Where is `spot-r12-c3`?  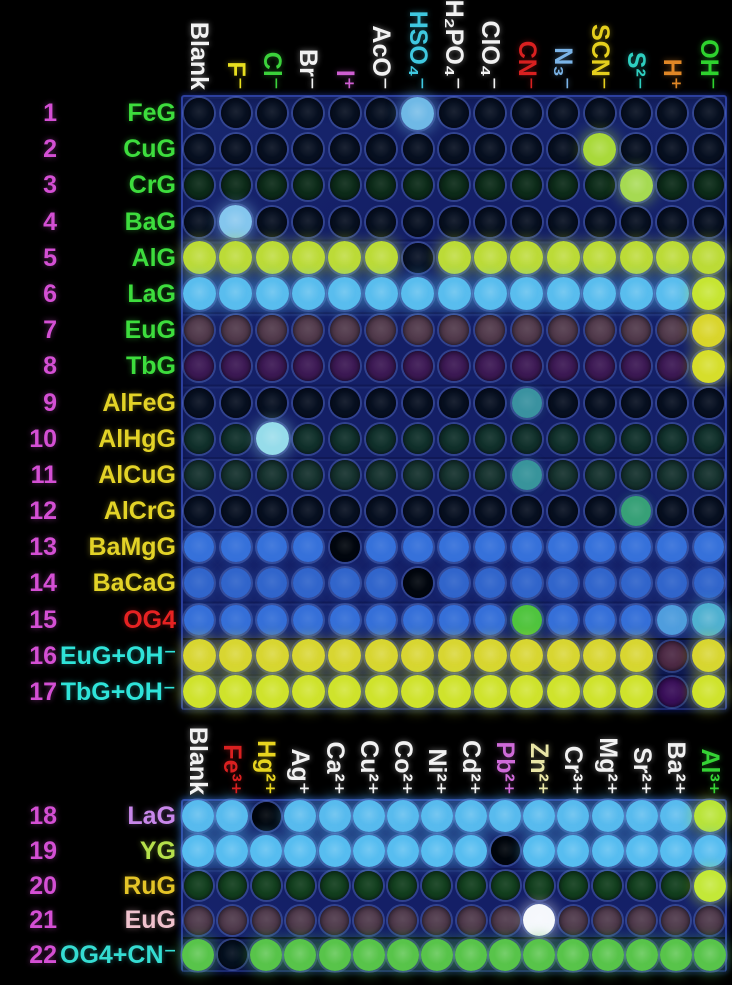 spot-r12-c3 is located at coordinates (272, 511).